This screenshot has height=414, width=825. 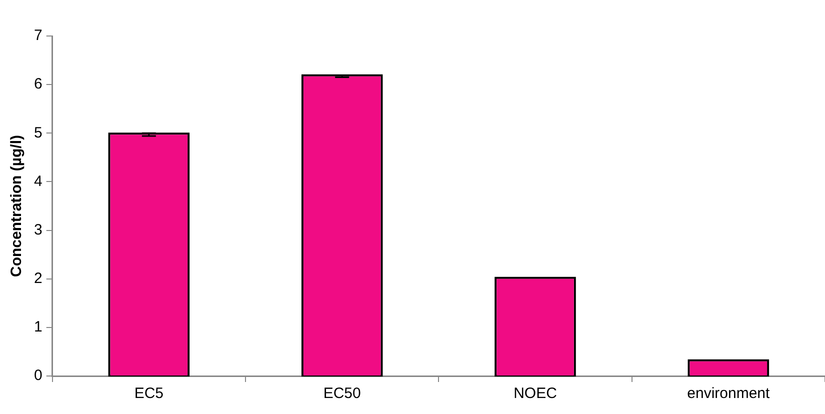 What do you see at coordinates (38, 133) in the screenshot?
I see `y-tick-label: 5` at bounding box center [38, 133].